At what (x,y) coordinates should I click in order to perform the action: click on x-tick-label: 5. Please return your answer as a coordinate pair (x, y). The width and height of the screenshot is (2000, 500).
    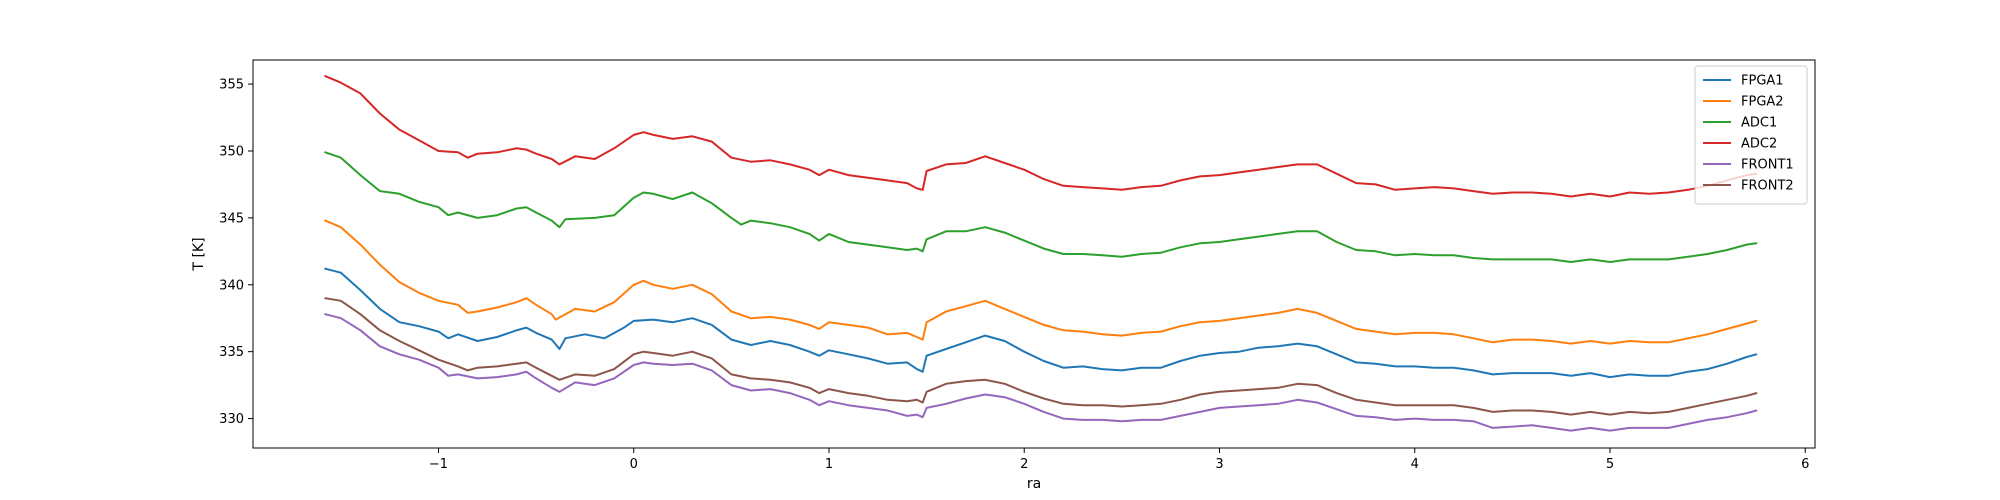
    Looking at the image, I should click on (1610, 464).